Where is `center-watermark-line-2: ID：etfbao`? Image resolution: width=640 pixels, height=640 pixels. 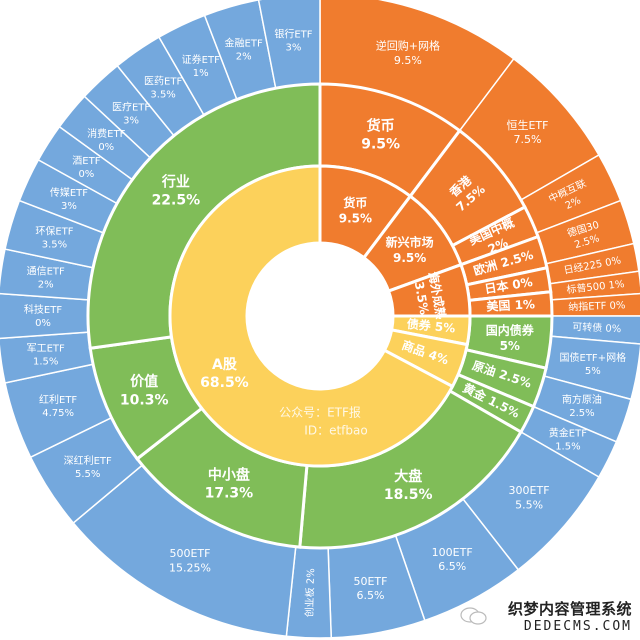
center-watermark-line-2: ID：etfbao is located at coordinates (335, 431).